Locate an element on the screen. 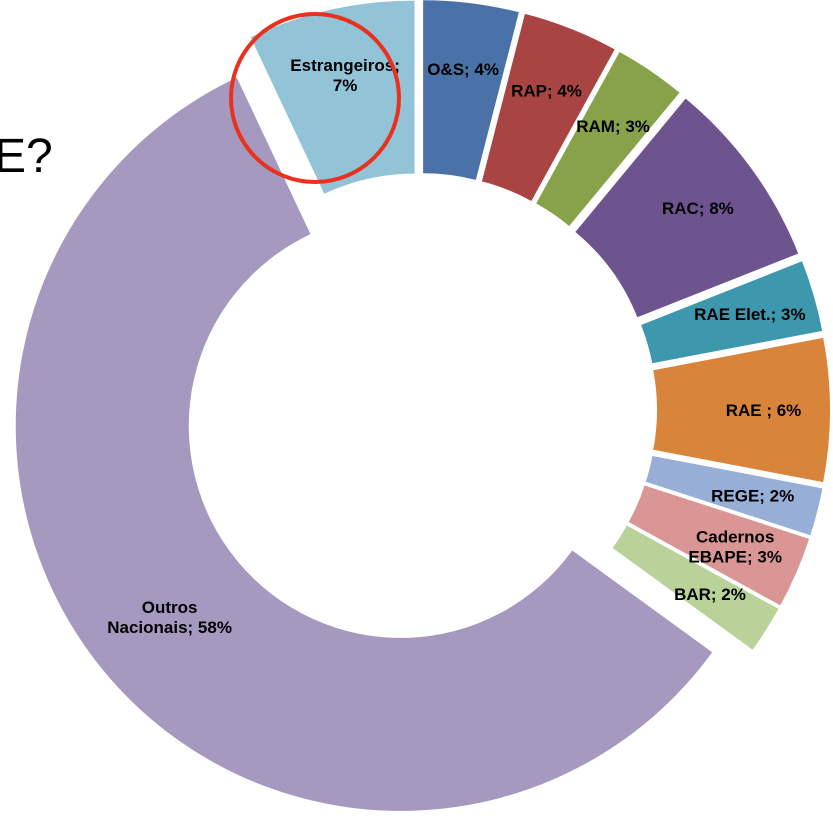 This screenshot has height=826, width=833. data-label: BAR; 2% is located at coordinates (710, 594).